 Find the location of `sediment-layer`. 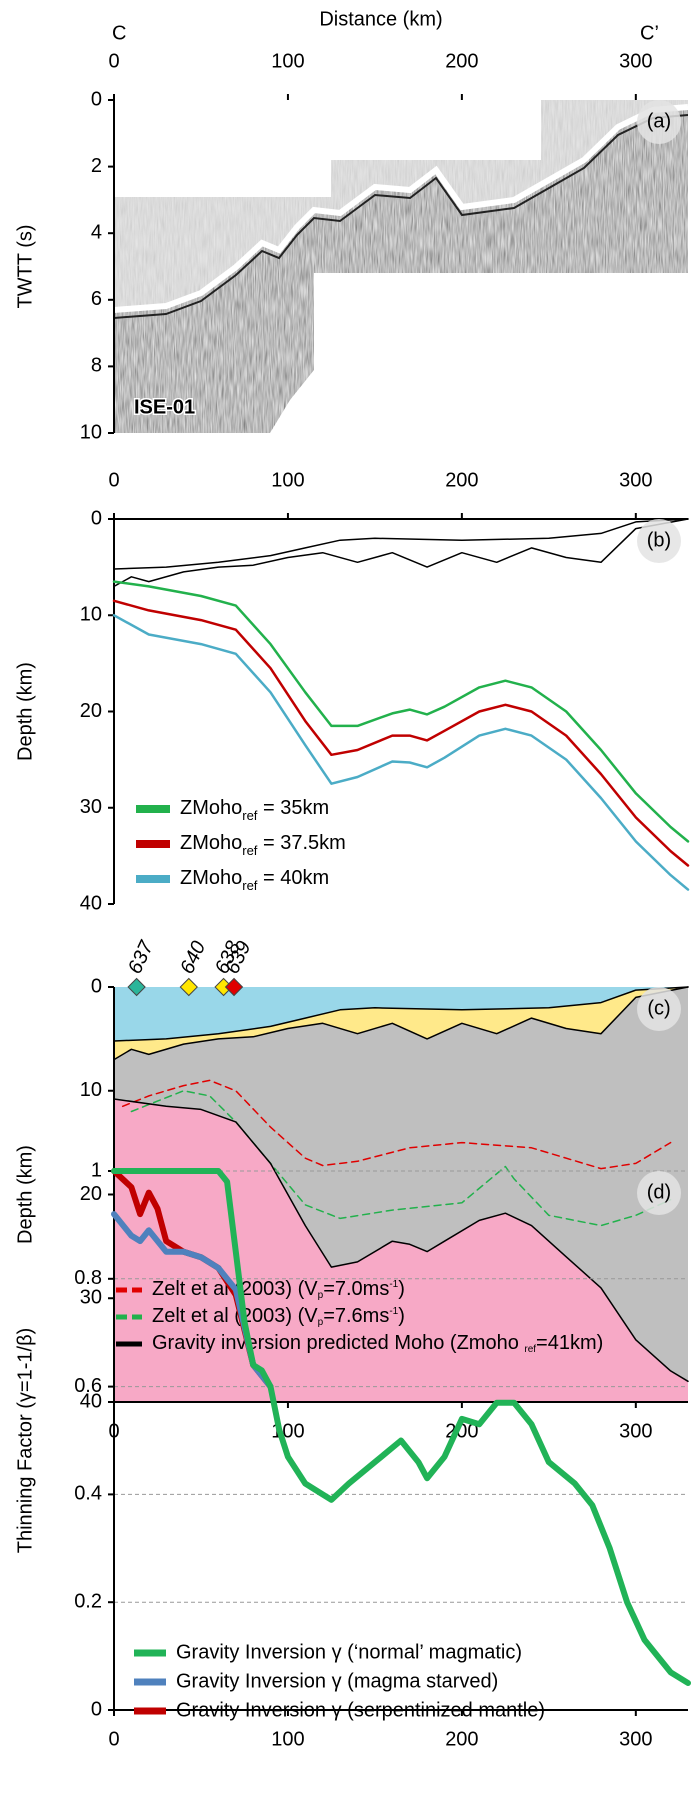

sediment-layer is located at coordinates (401, 1023).